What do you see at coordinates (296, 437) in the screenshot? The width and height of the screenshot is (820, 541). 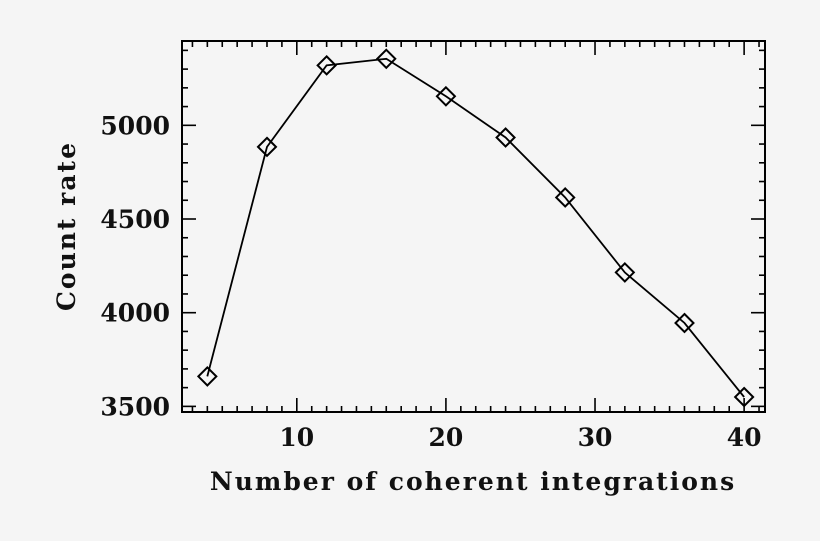 I see `x-tick-label: 10` at bounding box center [296, 437].